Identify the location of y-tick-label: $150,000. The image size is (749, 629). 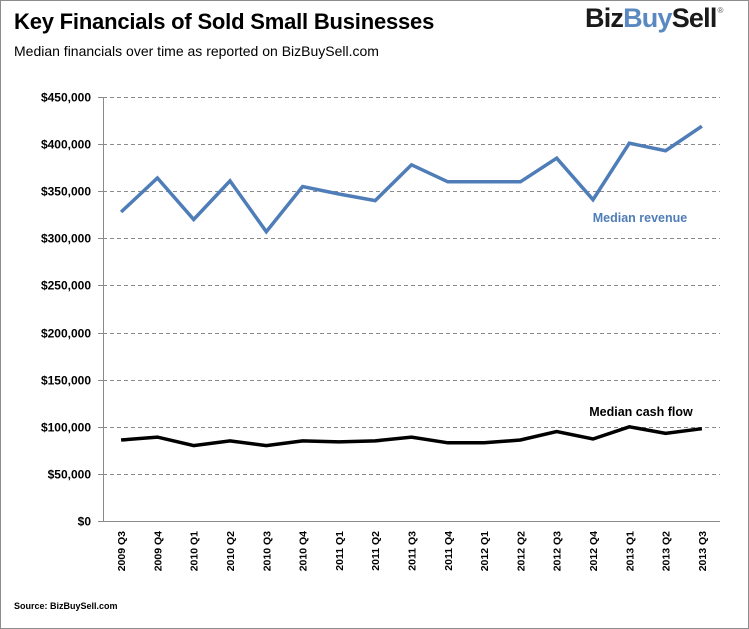
(66, 381).